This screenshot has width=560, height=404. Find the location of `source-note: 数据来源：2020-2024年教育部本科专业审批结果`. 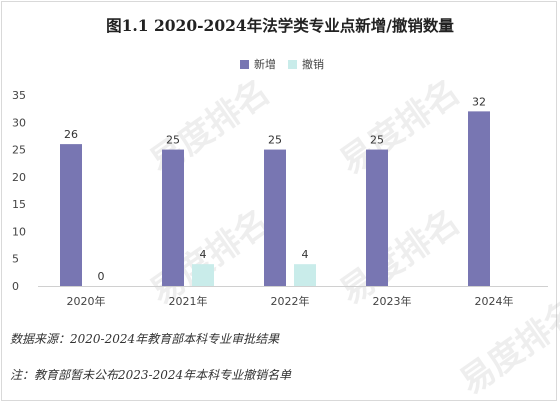

source-note: 数据来源：2020-2024年教育部本科专业审批结果 is located at coordinates (145, 339).